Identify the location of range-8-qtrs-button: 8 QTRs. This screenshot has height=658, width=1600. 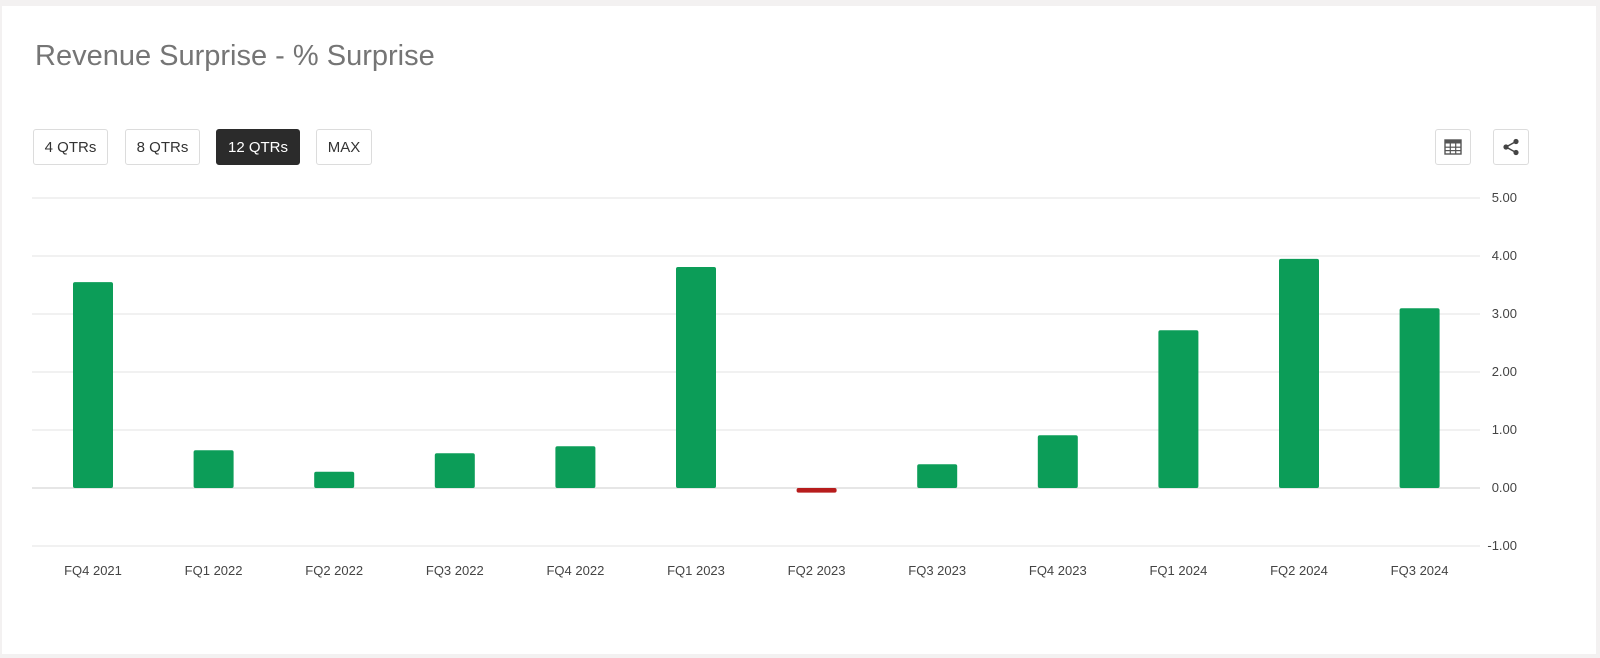
(162, 147).